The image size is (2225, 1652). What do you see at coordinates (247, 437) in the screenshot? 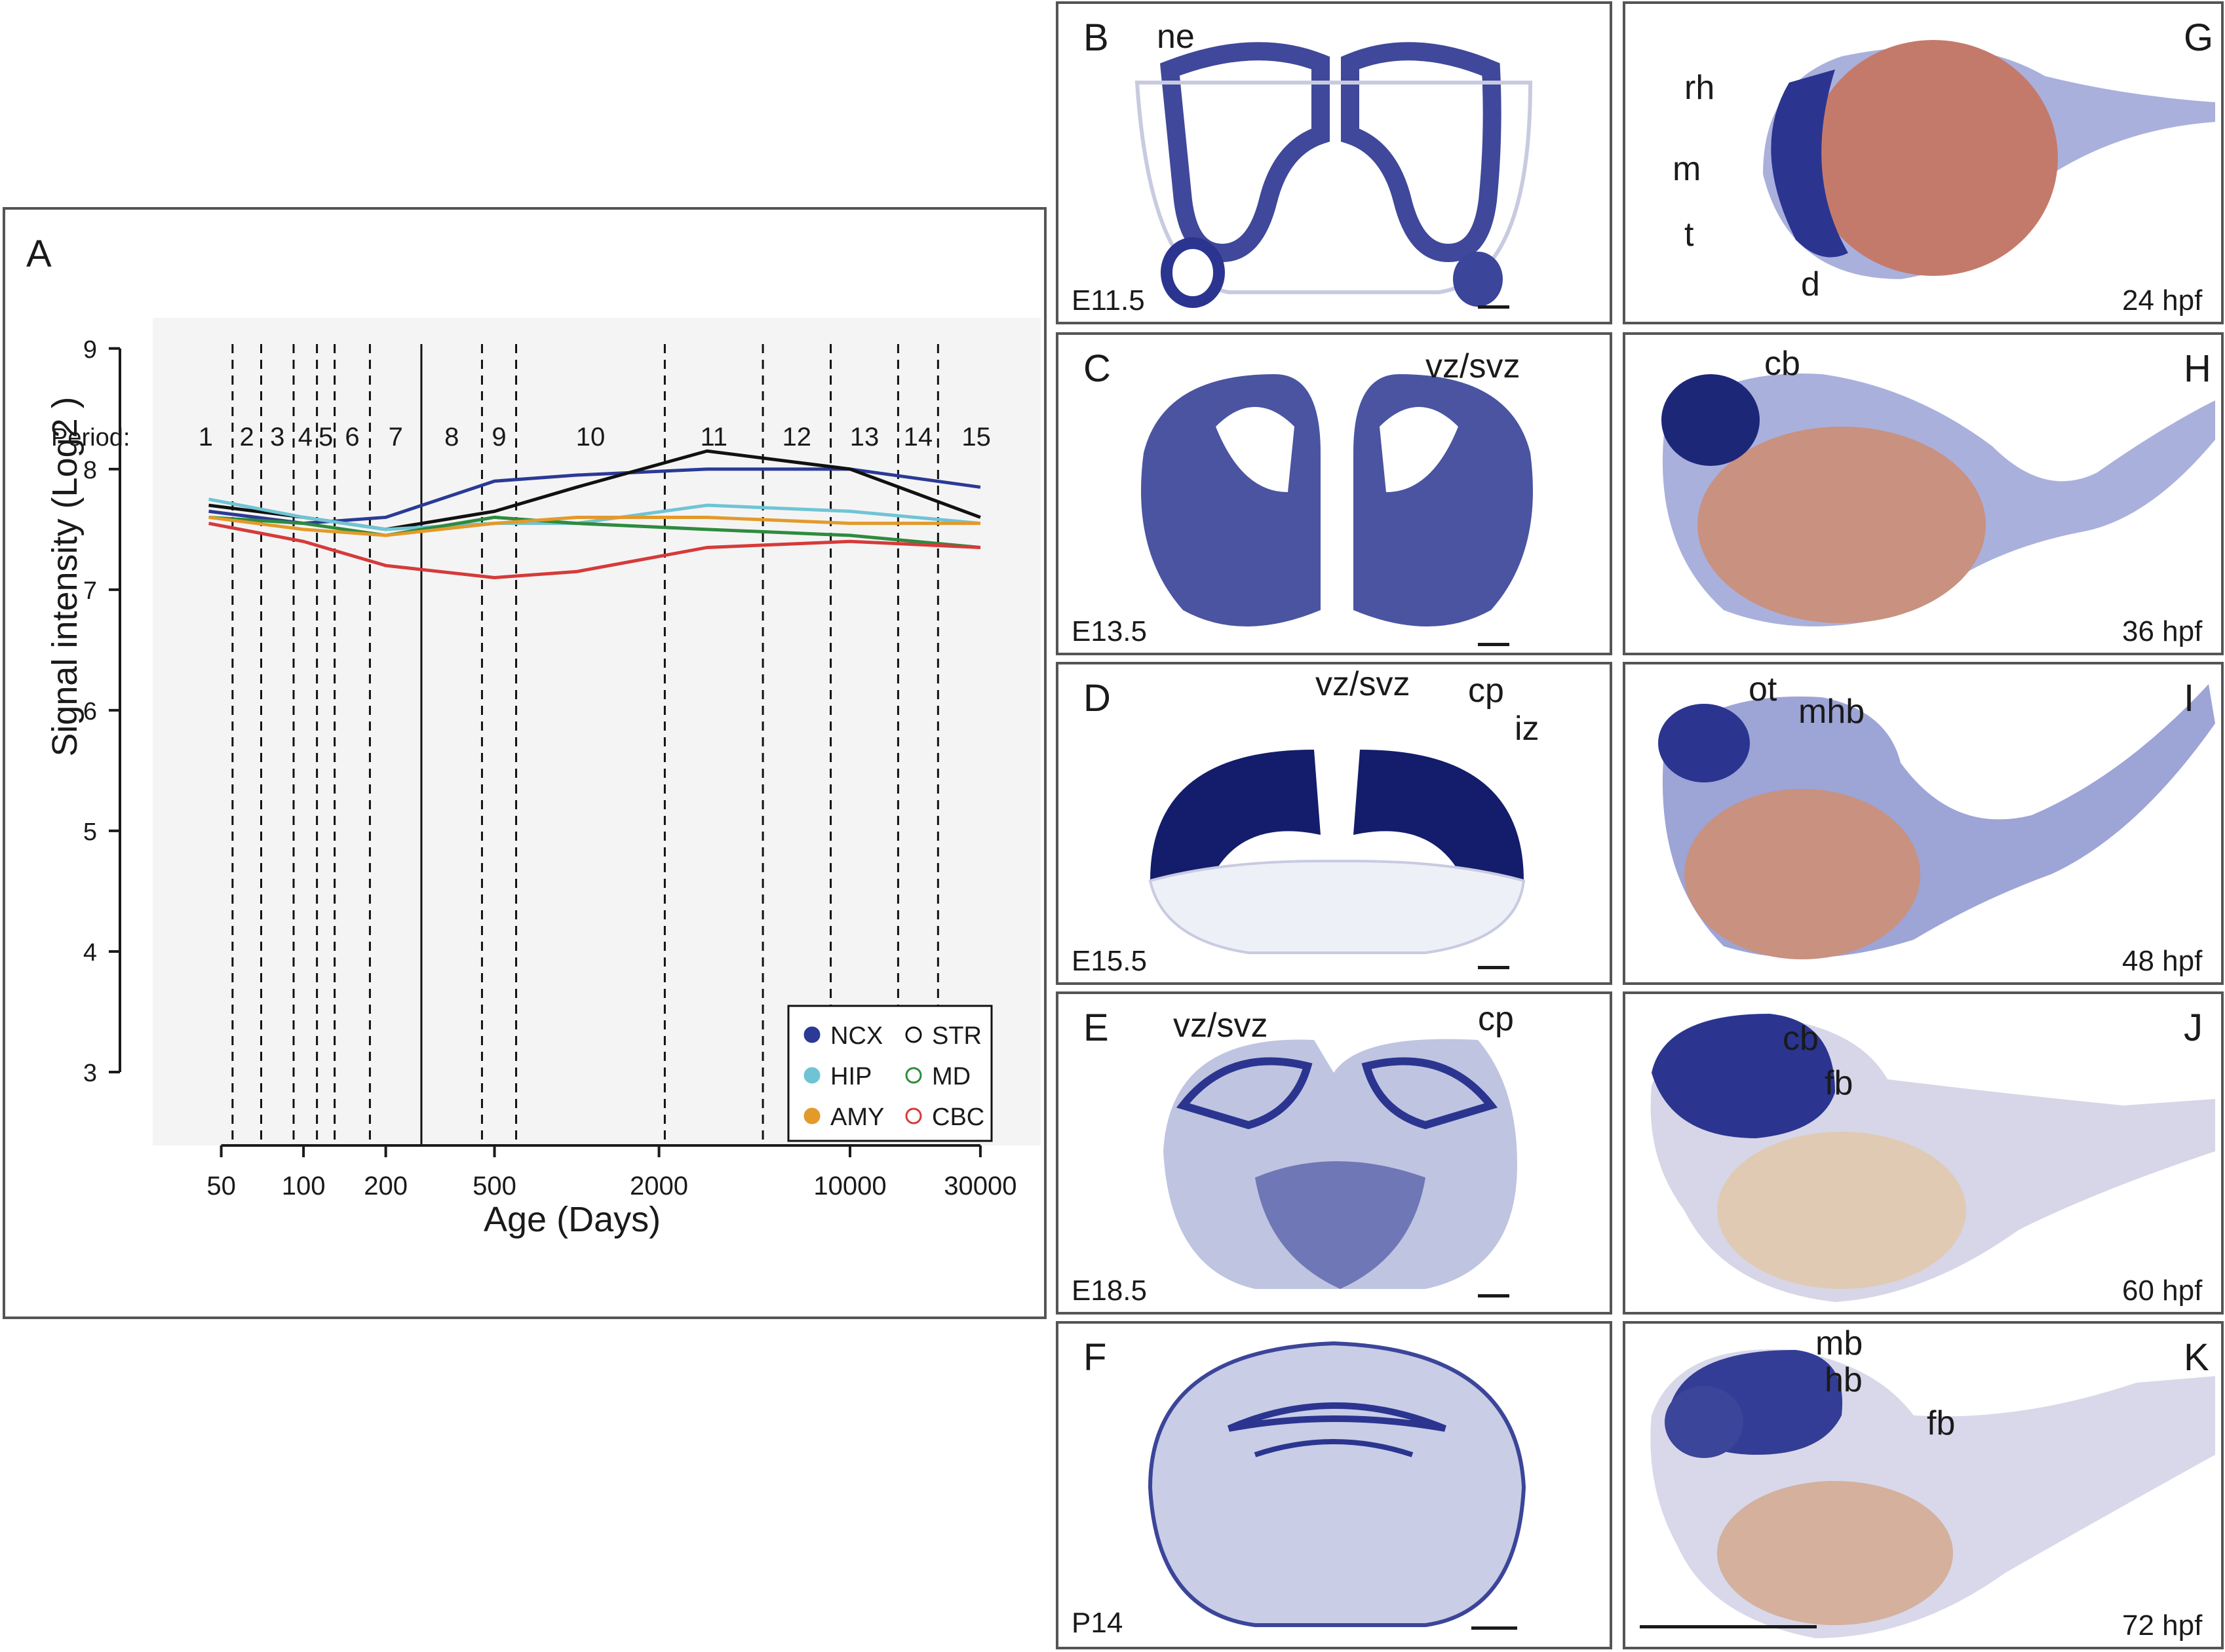
I see `period-label: 2` at bounding box center [247, 437].